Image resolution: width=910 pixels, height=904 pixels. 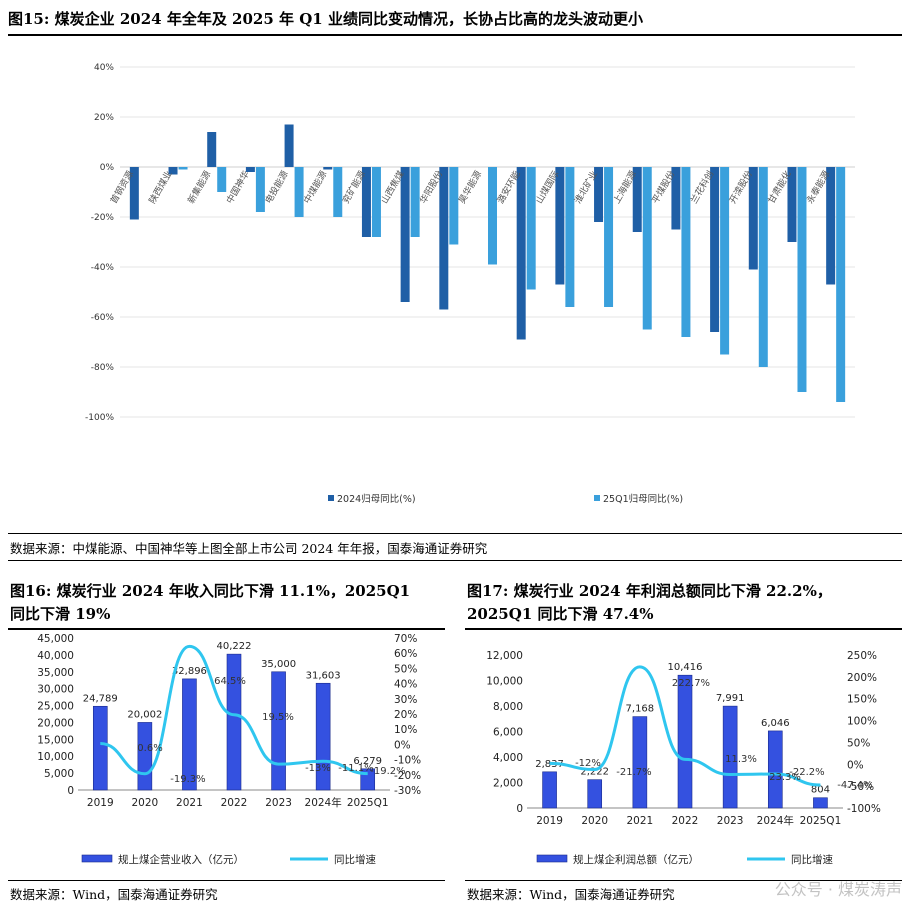 I want to click on legend-label: 2024归母同比(%), so click(x=376, y=499).